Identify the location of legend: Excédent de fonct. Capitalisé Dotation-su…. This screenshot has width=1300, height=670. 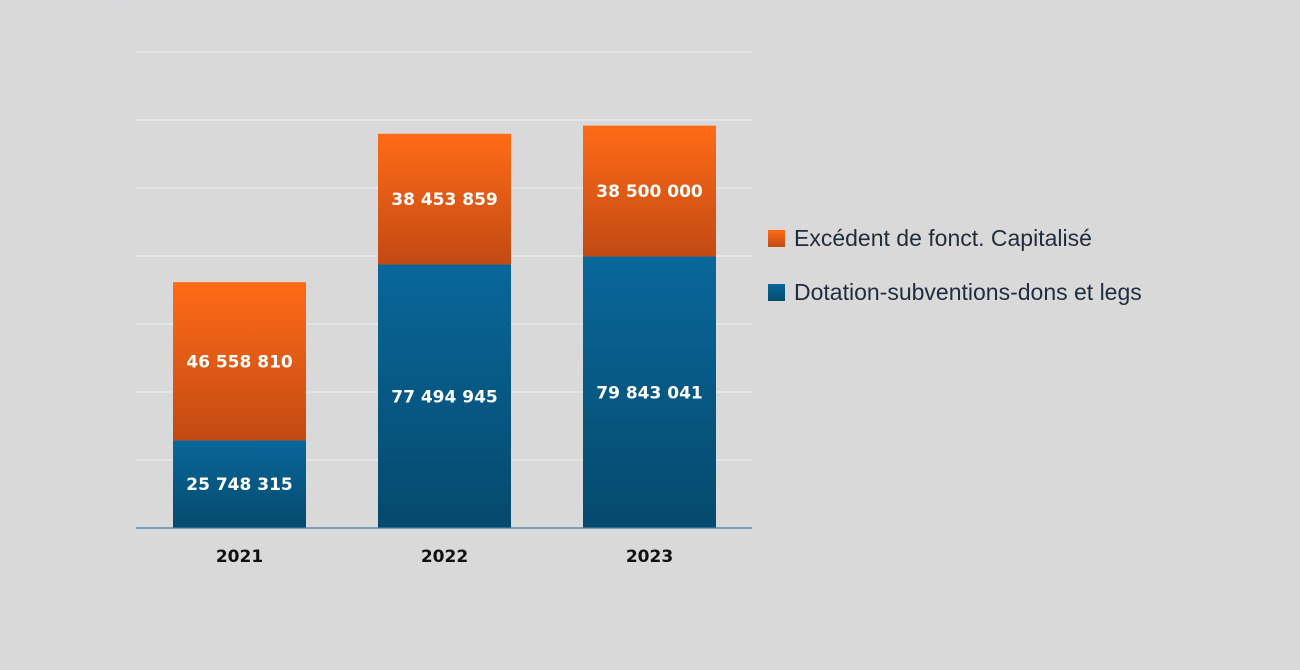
(955, 265).